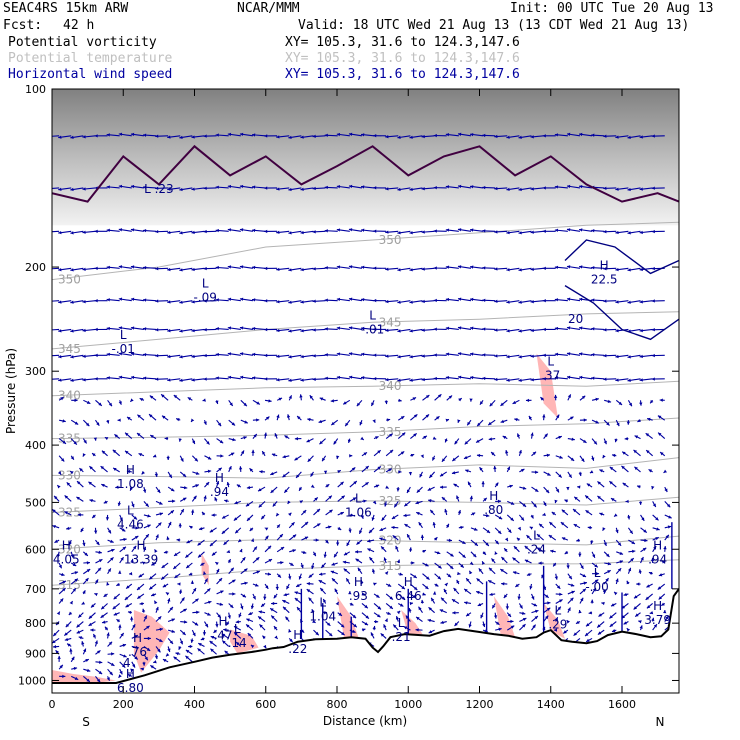 This screenshot has height=740, width=740. What do you see at coordinates (86, 722) in the screenshot?
I see `end-label-south: S` at bounding box center [86, 722].